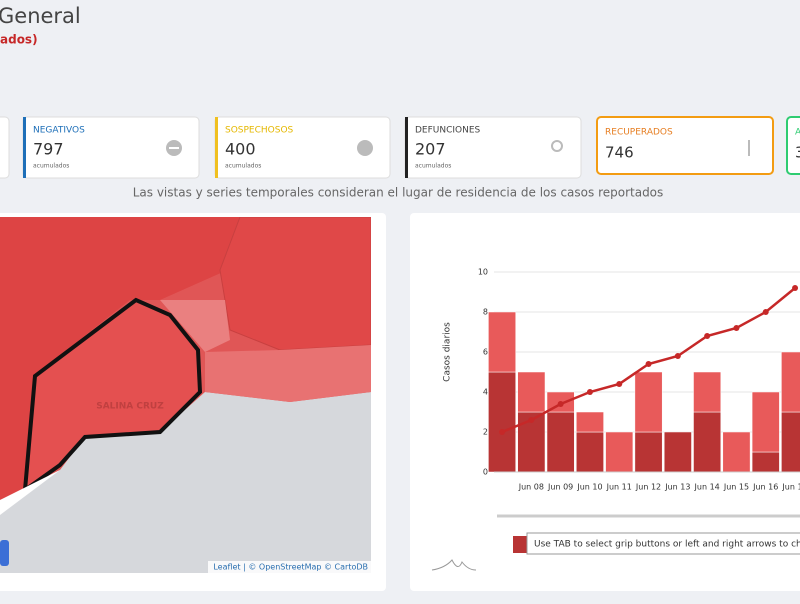 The height and width of the screenshot is (604, 800). What do you see at coordinates (648, 487) in the screenshot?
I see `x-tick-label: Jun 12` at bounding box center [648, 487].